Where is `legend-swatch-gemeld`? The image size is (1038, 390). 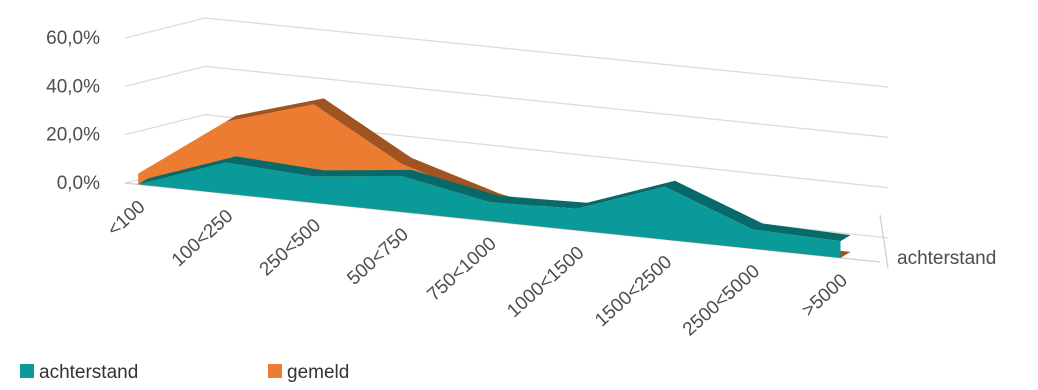
legend-swatch-gemeld is located at coordinates (275, 371).